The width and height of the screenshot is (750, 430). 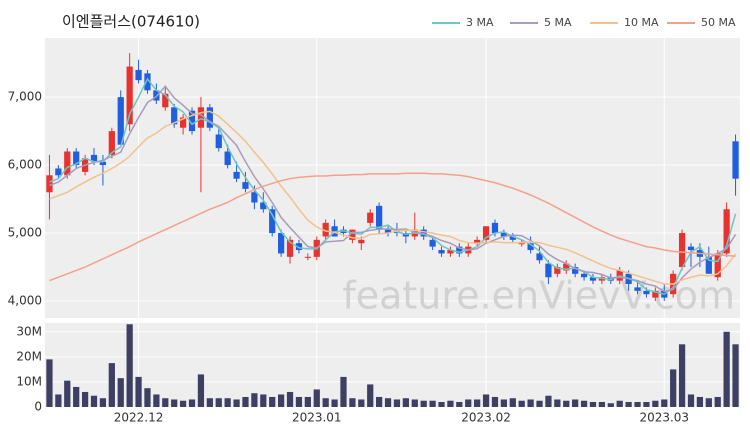 What do you see at coordinates (29, 356) in the screenshot?
I see `y-tick-label: 20M` at bounding box center [29, 356].